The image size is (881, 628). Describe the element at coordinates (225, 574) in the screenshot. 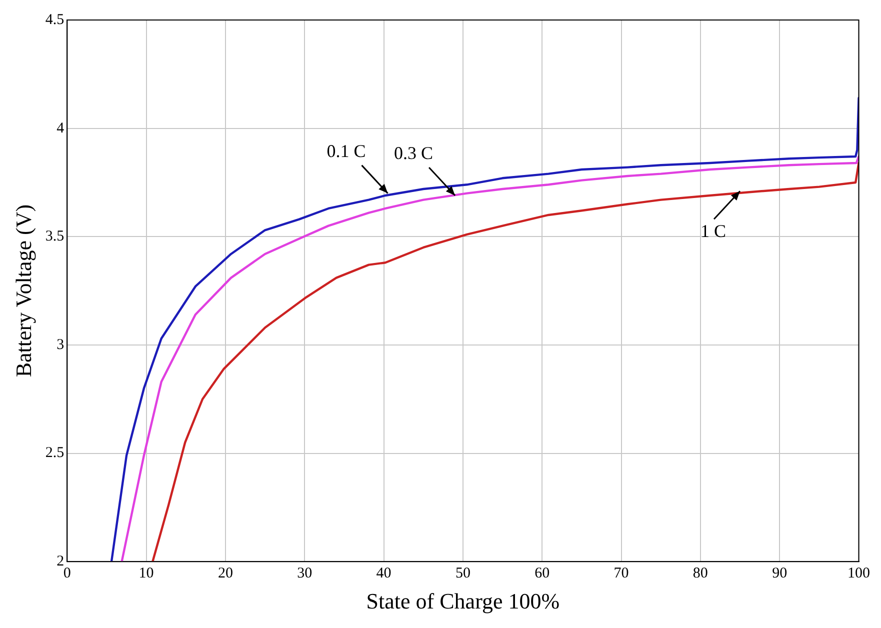

I see `x-tick-label: 20` at that location.